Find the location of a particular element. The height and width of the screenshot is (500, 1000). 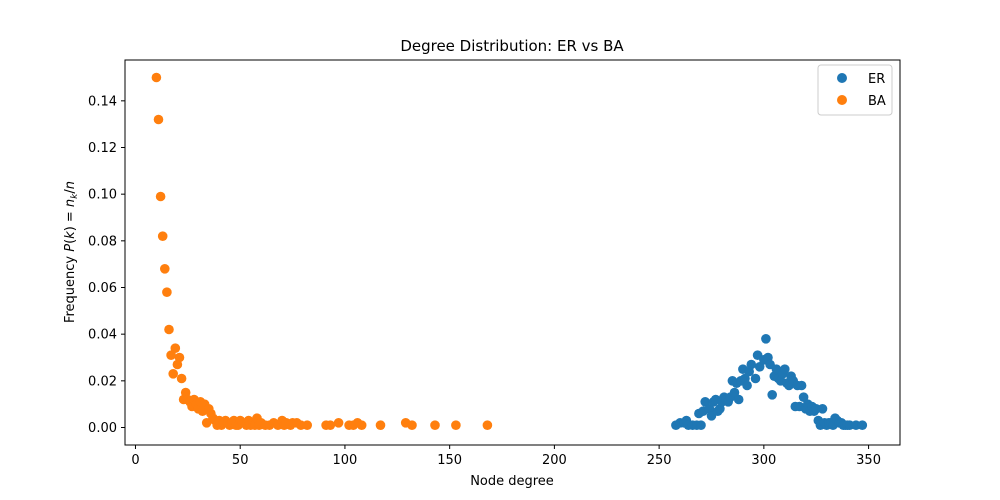

y-axis-label: Frequency P(k) = nk/n is located at coordinates (71, 252).